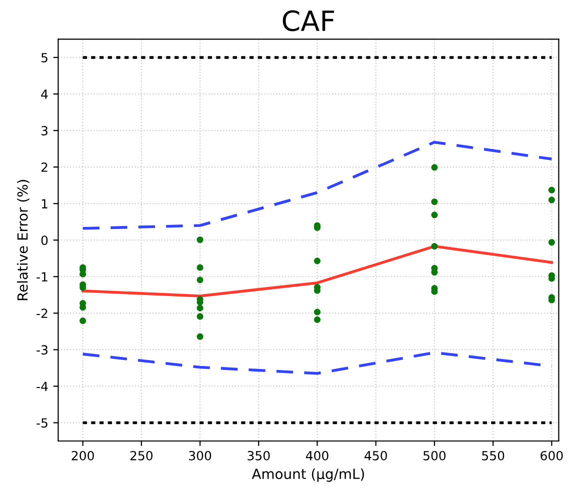 Image resolution: width=582 pixels, height=490 pixels. What do you see at coordinates (259, 455) in the screenshot?
I see `x-tick-label: 350` at bounding box center [259, 455].